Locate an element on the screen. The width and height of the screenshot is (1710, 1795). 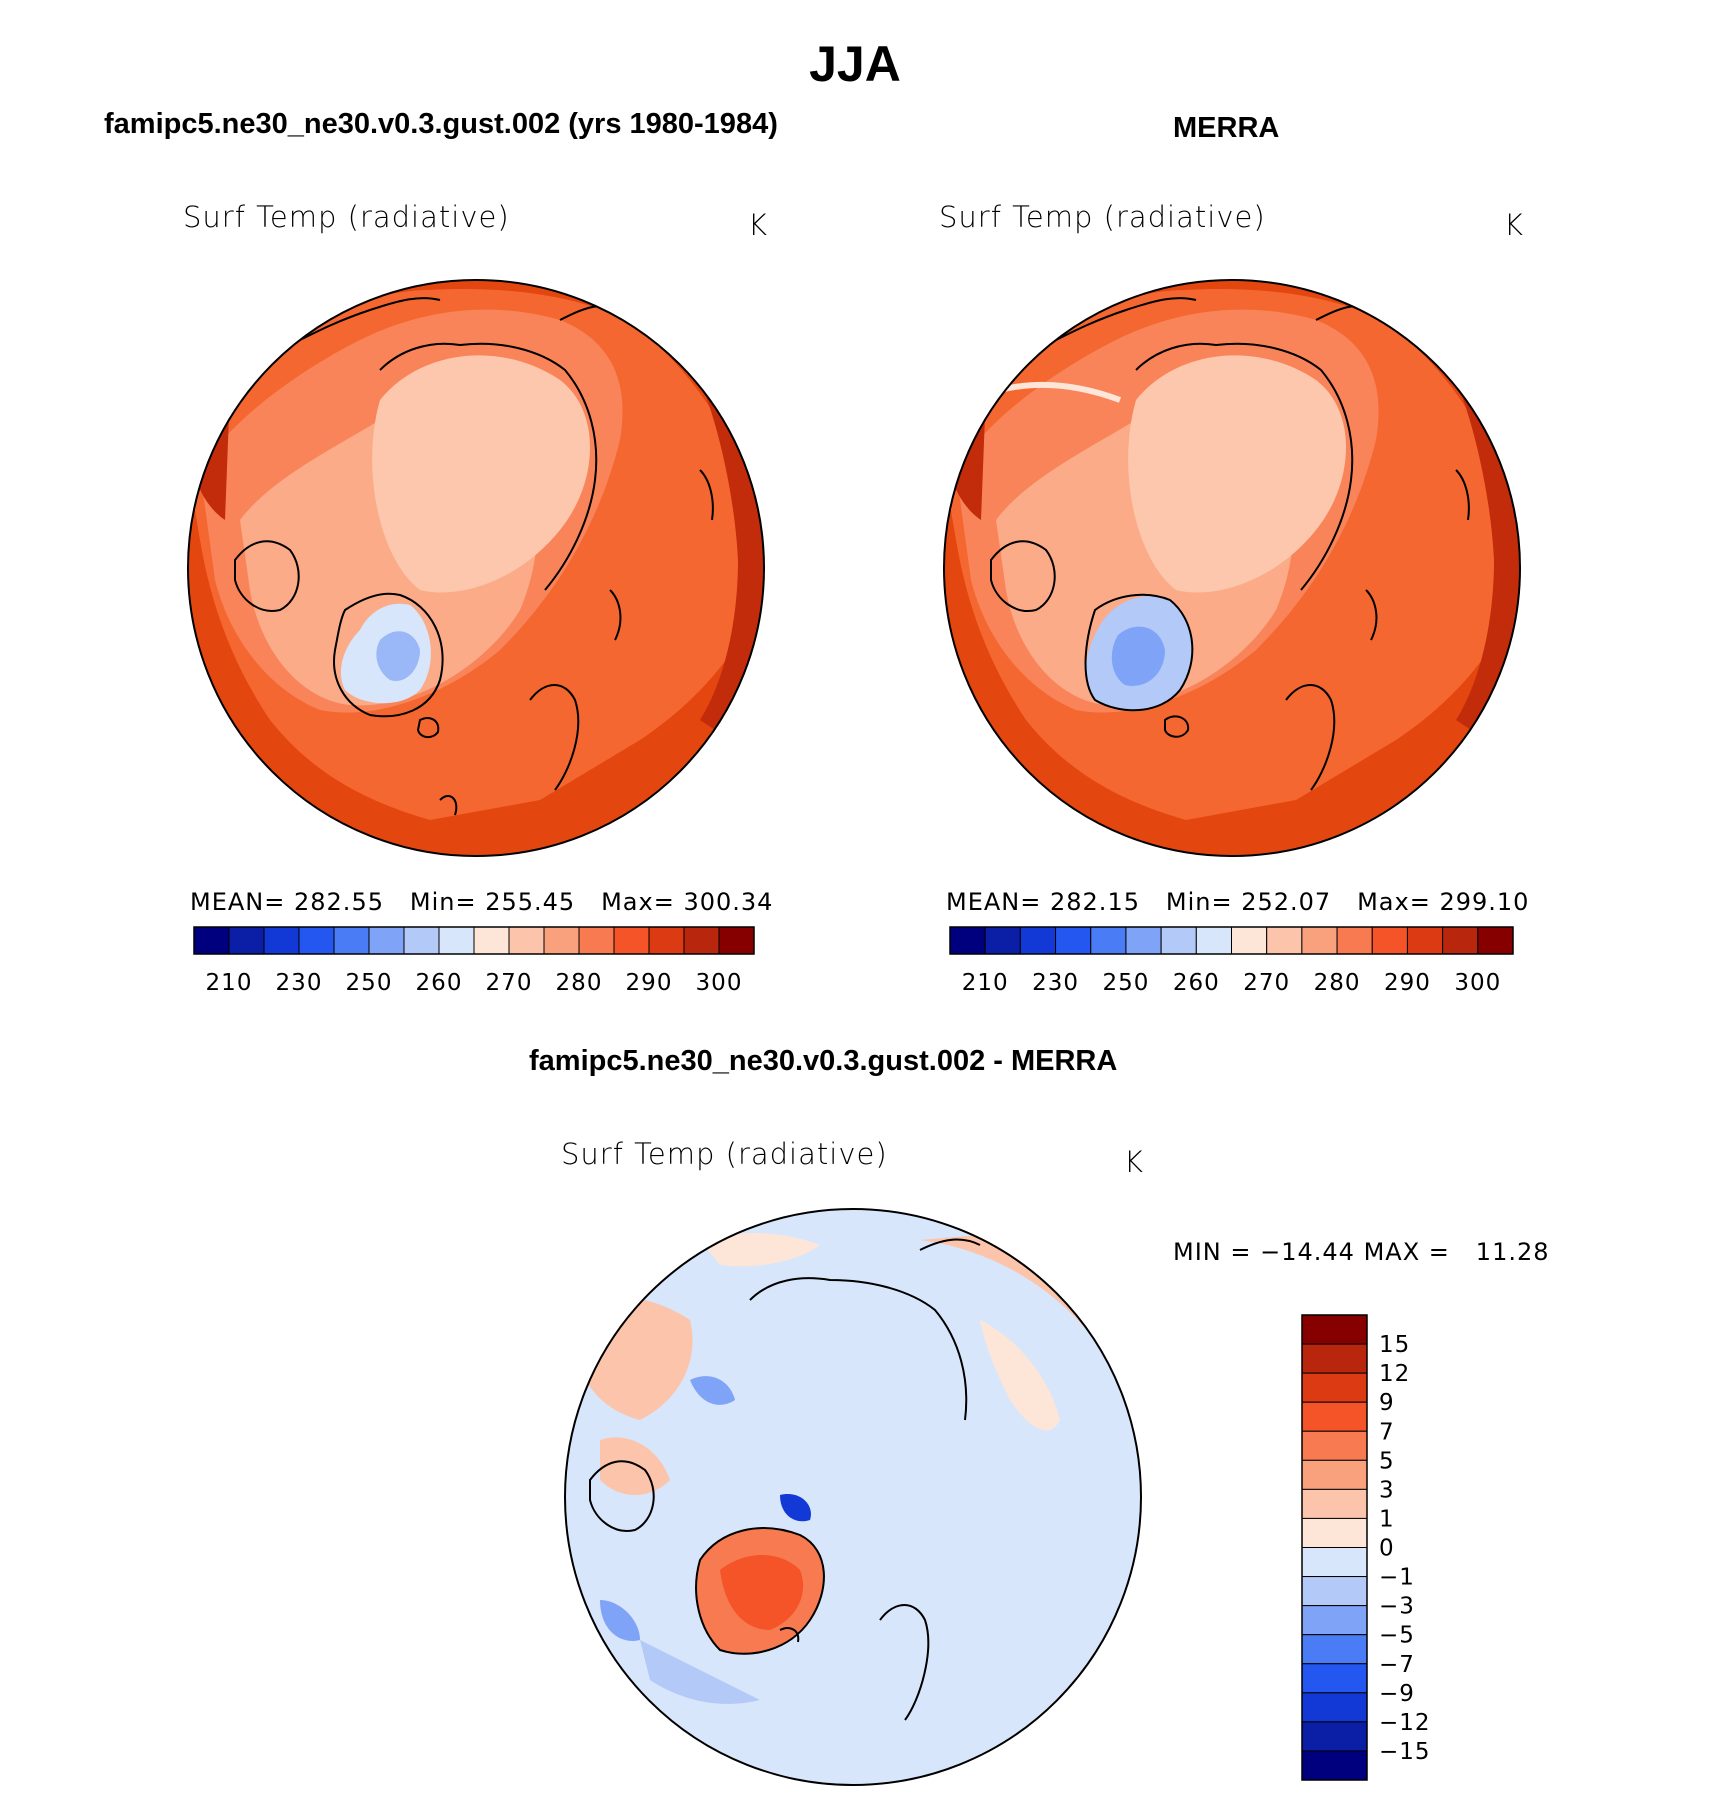
panel1-variable: Surf Temp (radiative) is located at coordinates (346, 217).